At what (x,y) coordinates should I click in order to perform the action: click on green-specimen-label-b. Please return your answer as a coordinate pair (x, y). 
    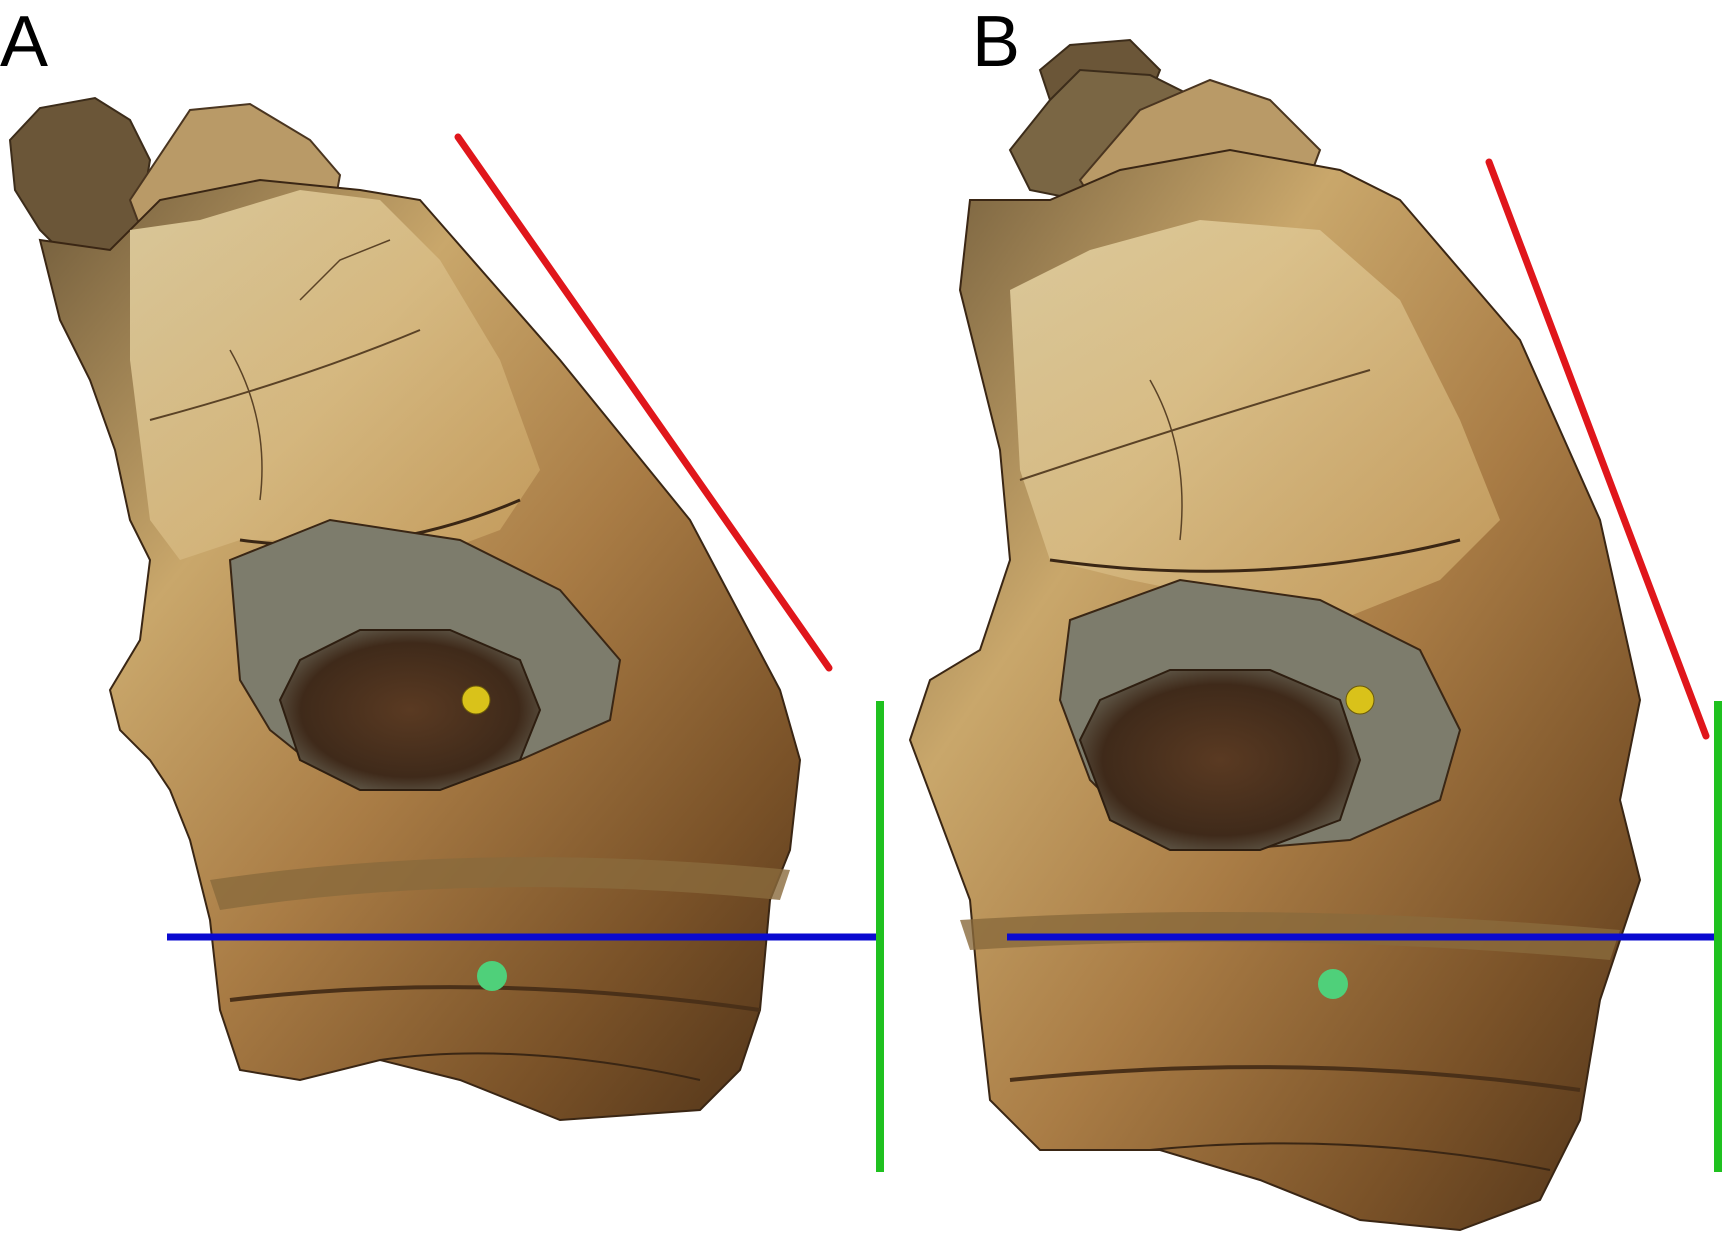
    Looking at the image, I should click on (1333, 984).